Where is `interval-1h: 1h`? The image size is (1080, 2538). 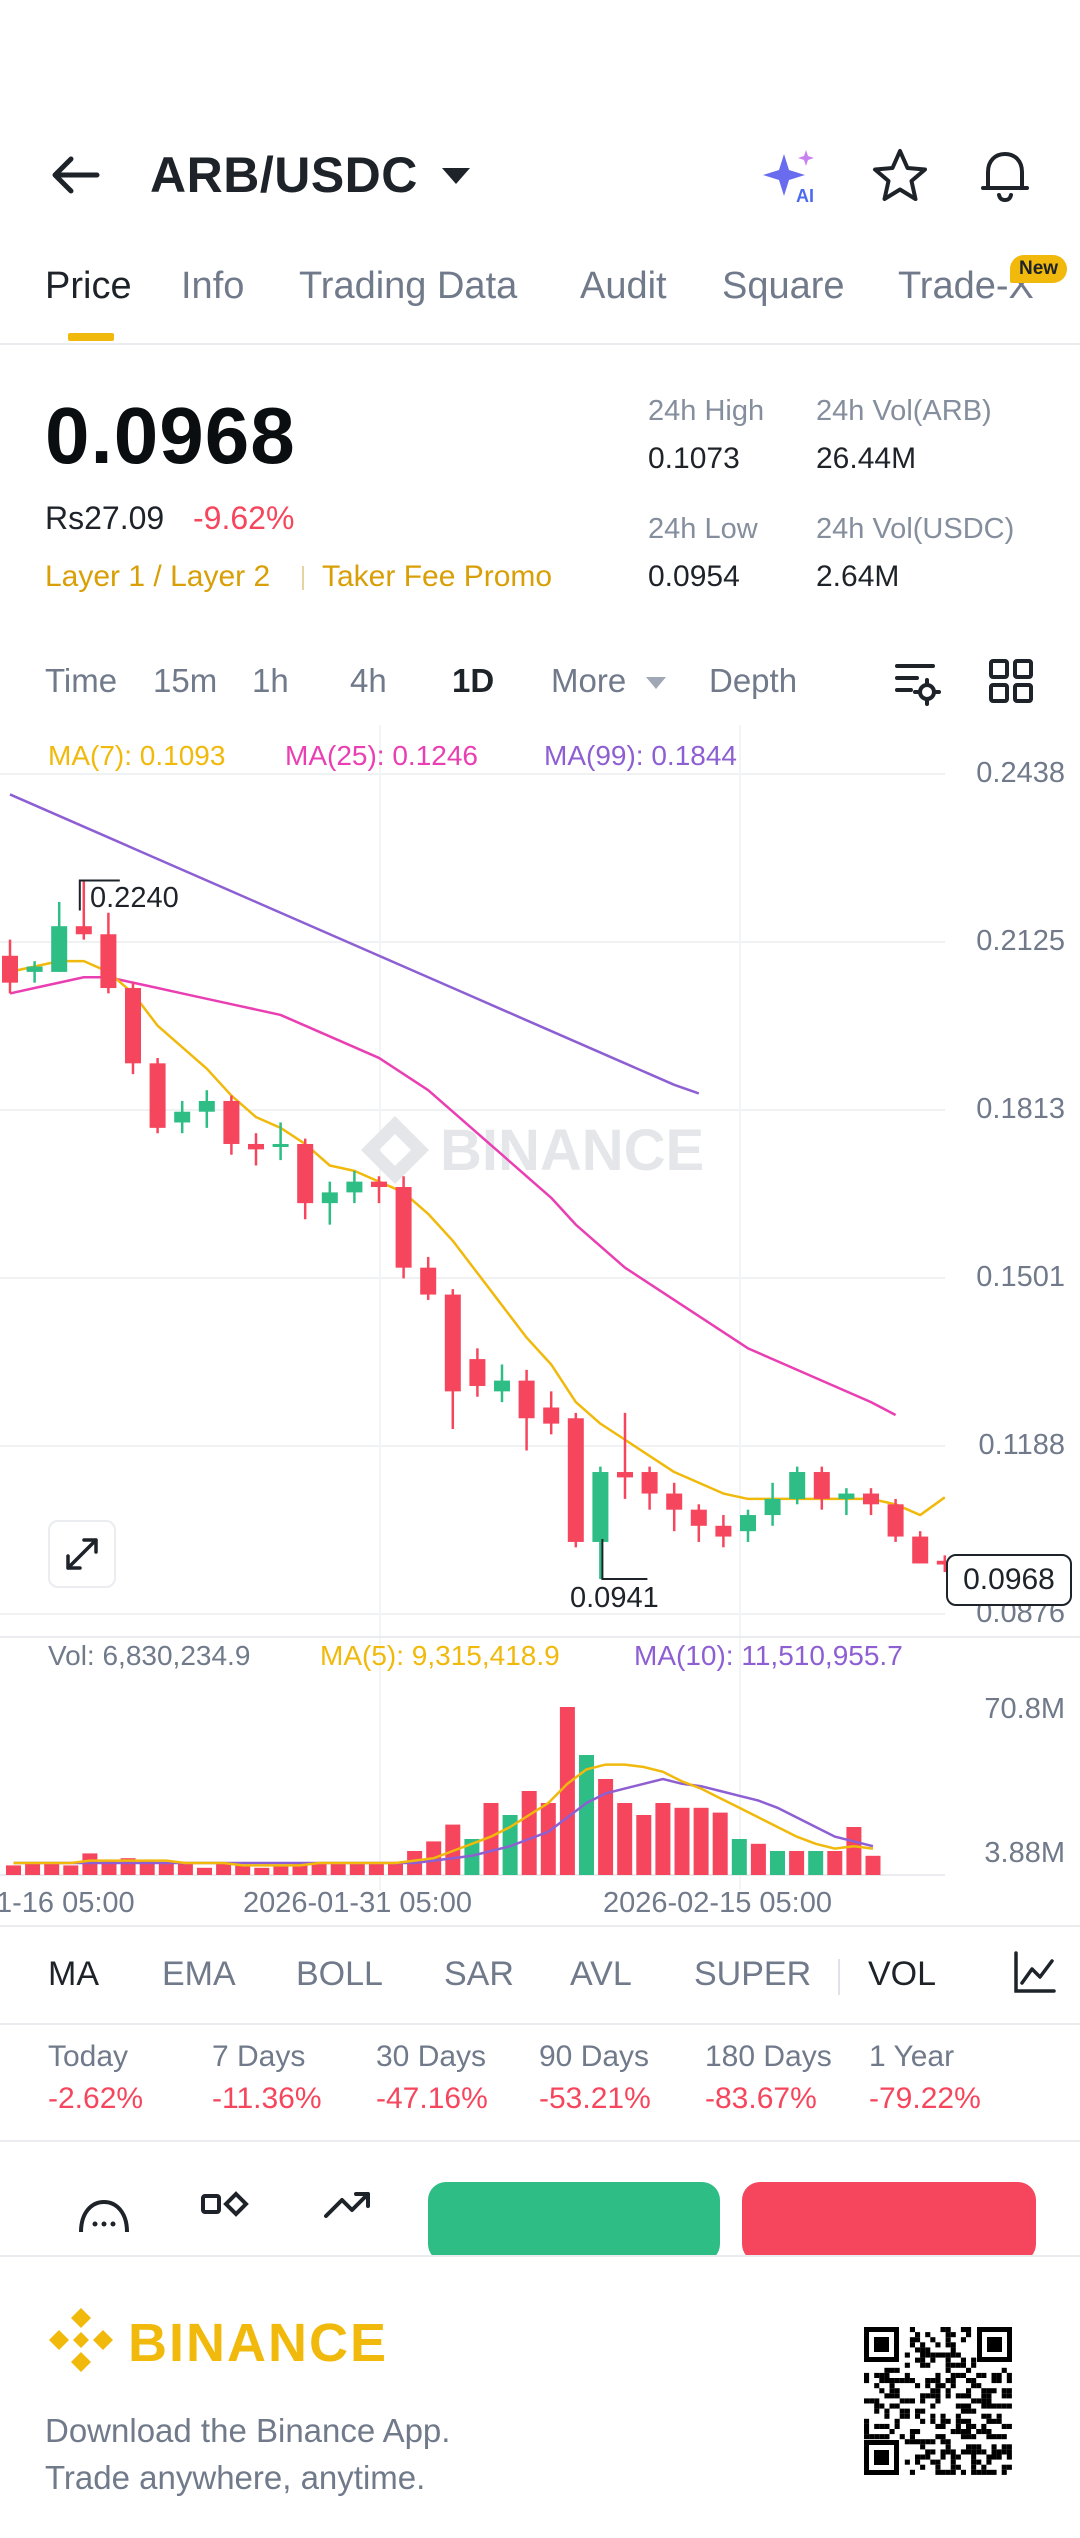
interval-1h: 1h is located at coordinates (270, 680).